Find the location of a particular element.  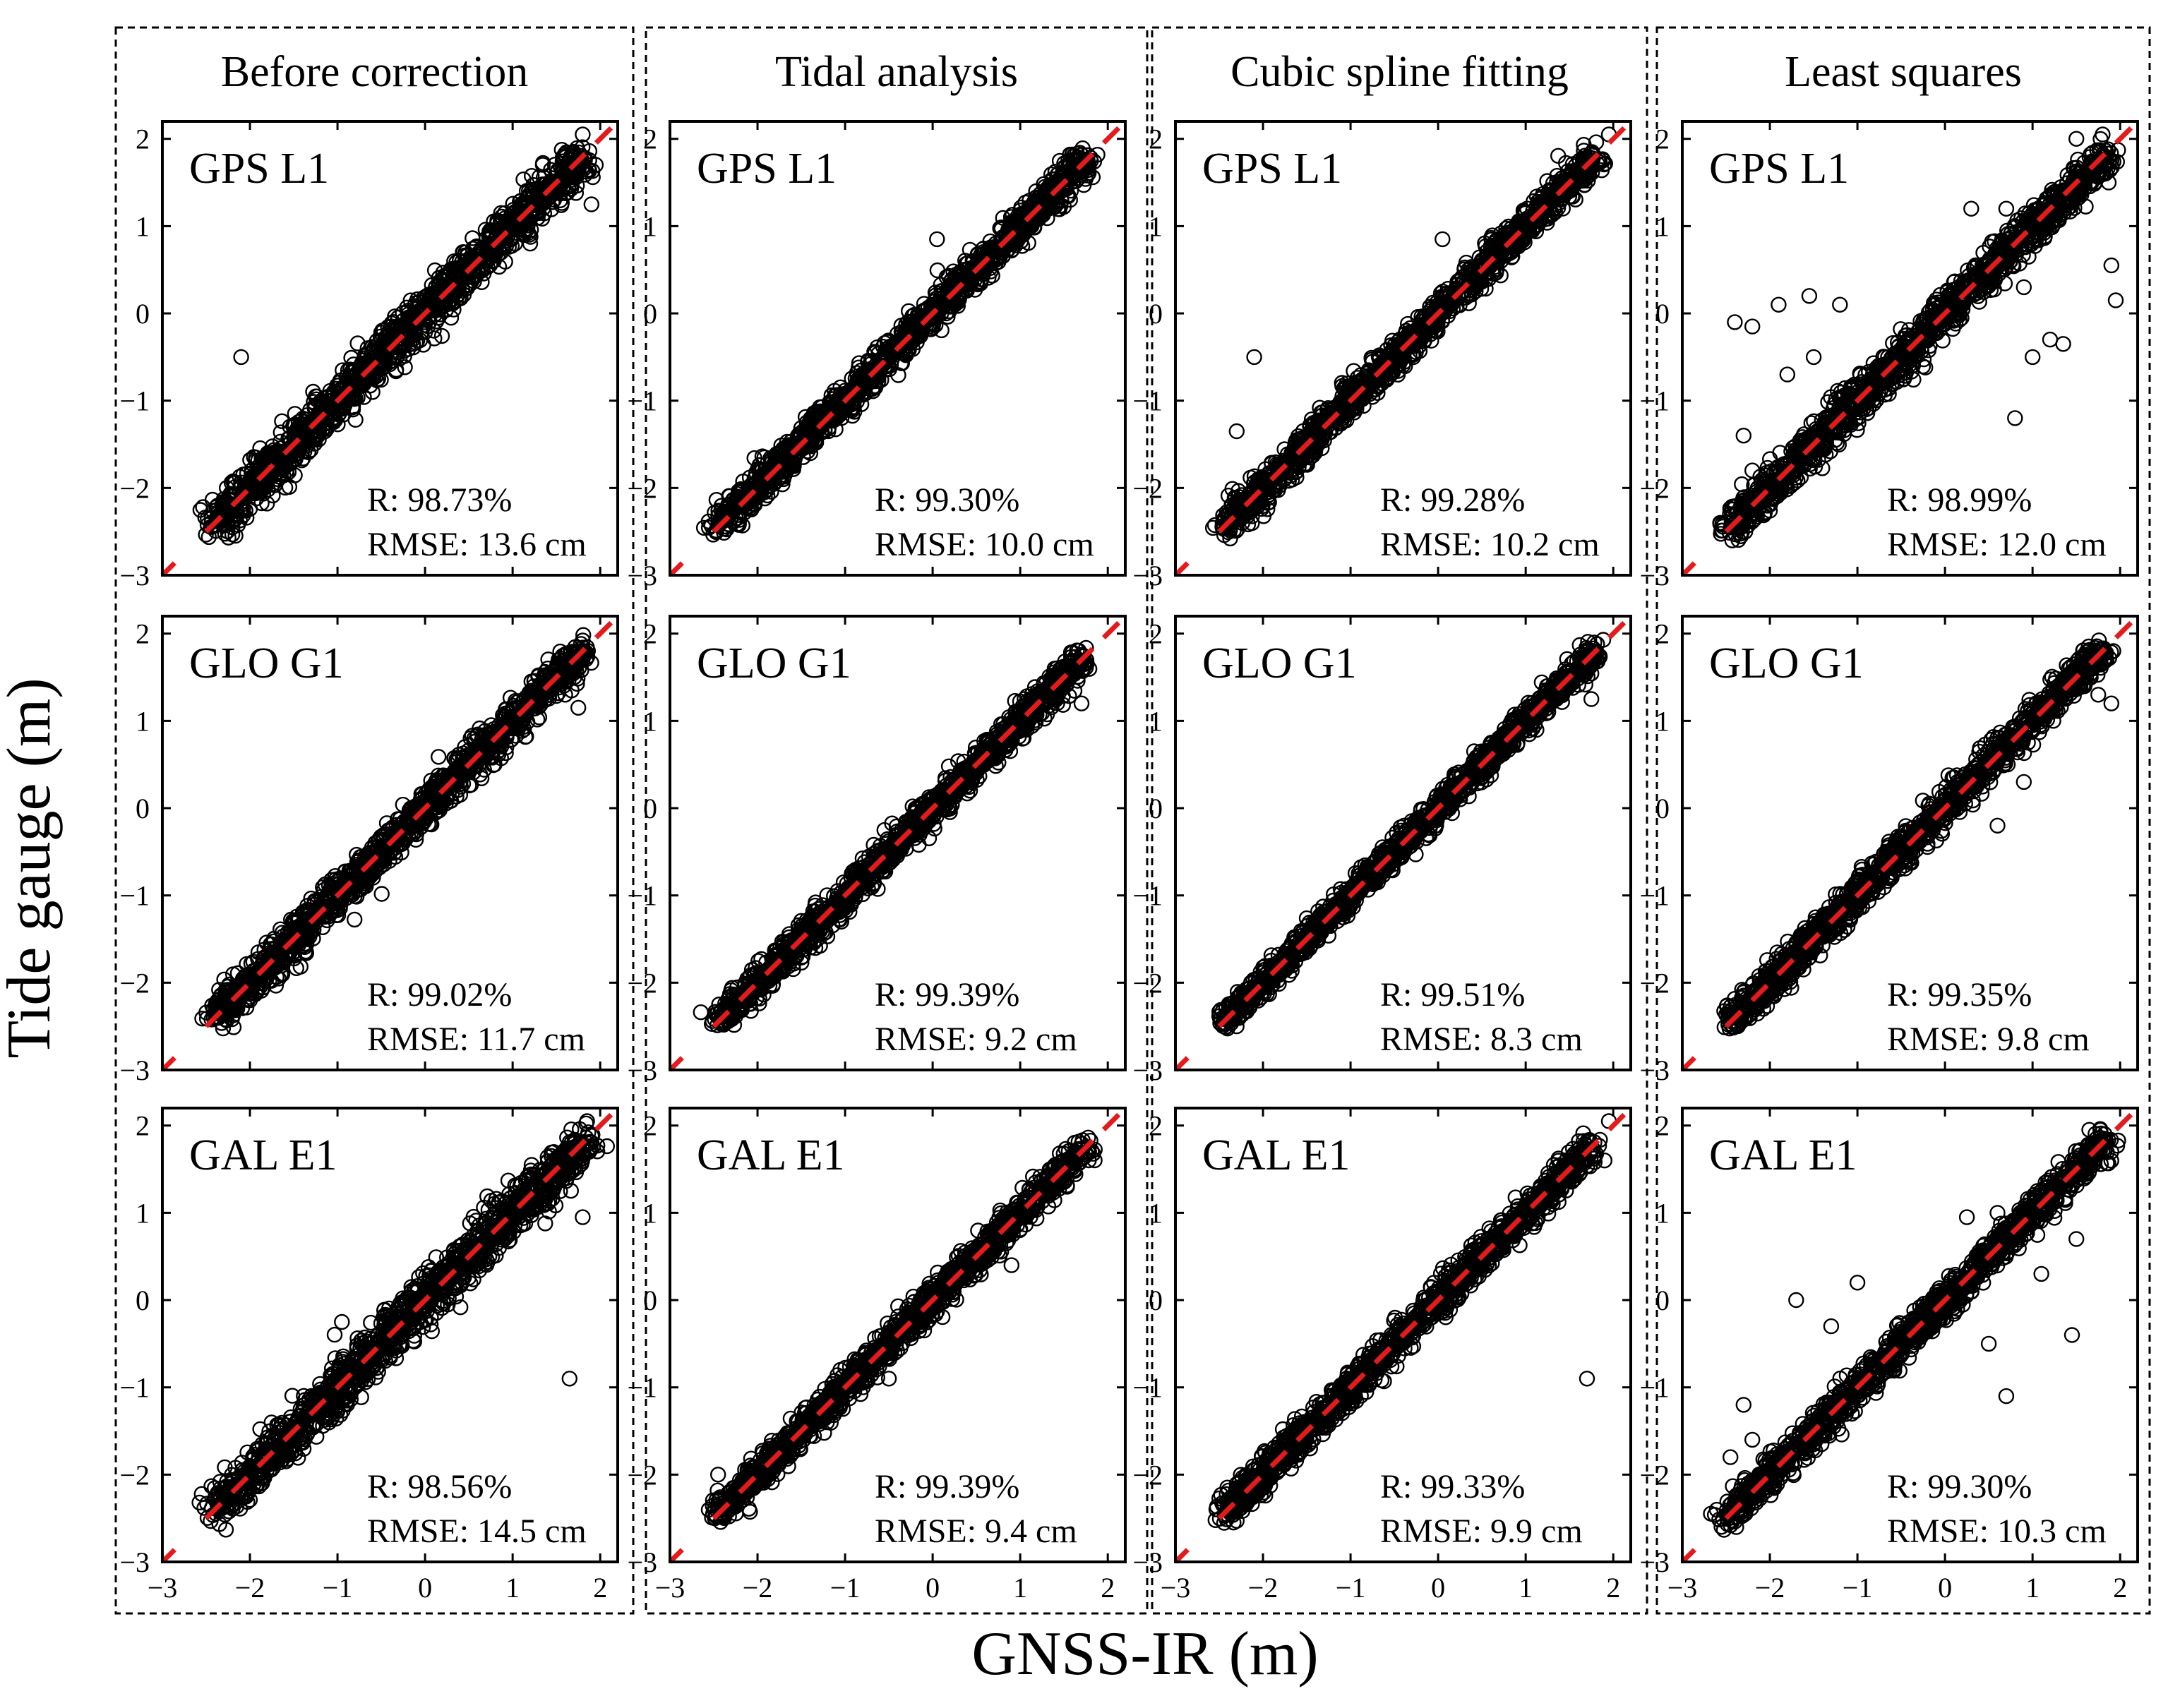

rmse-label: RMSE: 10.2 cm is located at coordinates (1490, 544).